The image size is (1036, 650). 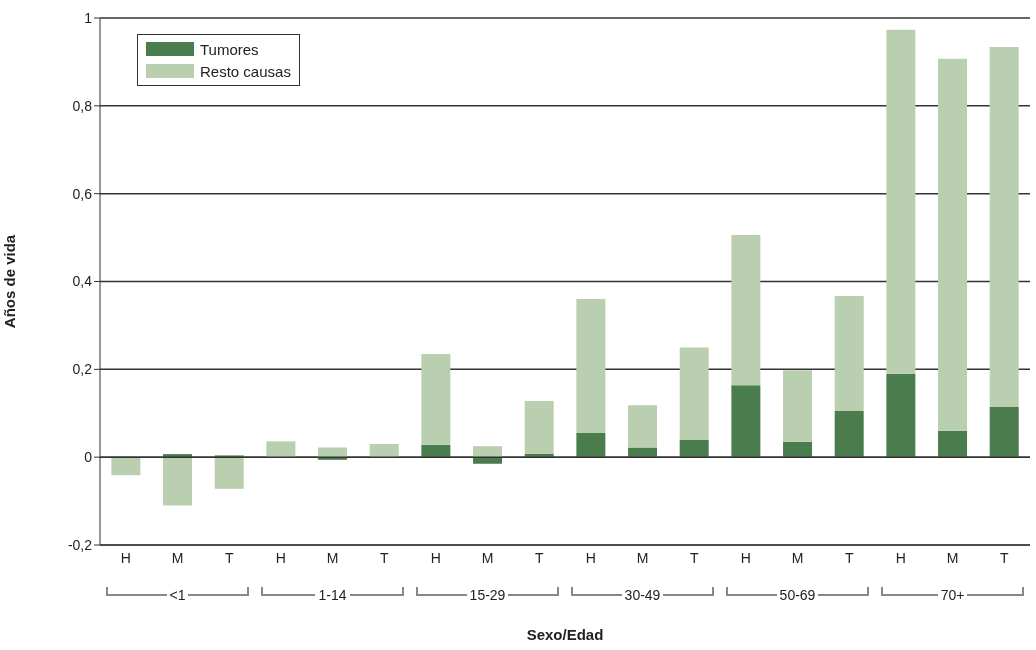 I want to click on y-tick-label: 1, so click(x=88, y=17).